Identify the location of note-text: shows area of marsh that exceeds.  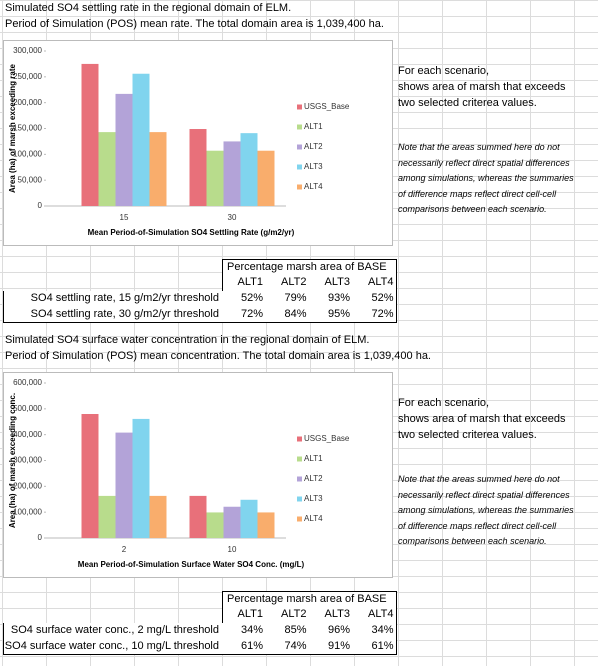
(482, 87).